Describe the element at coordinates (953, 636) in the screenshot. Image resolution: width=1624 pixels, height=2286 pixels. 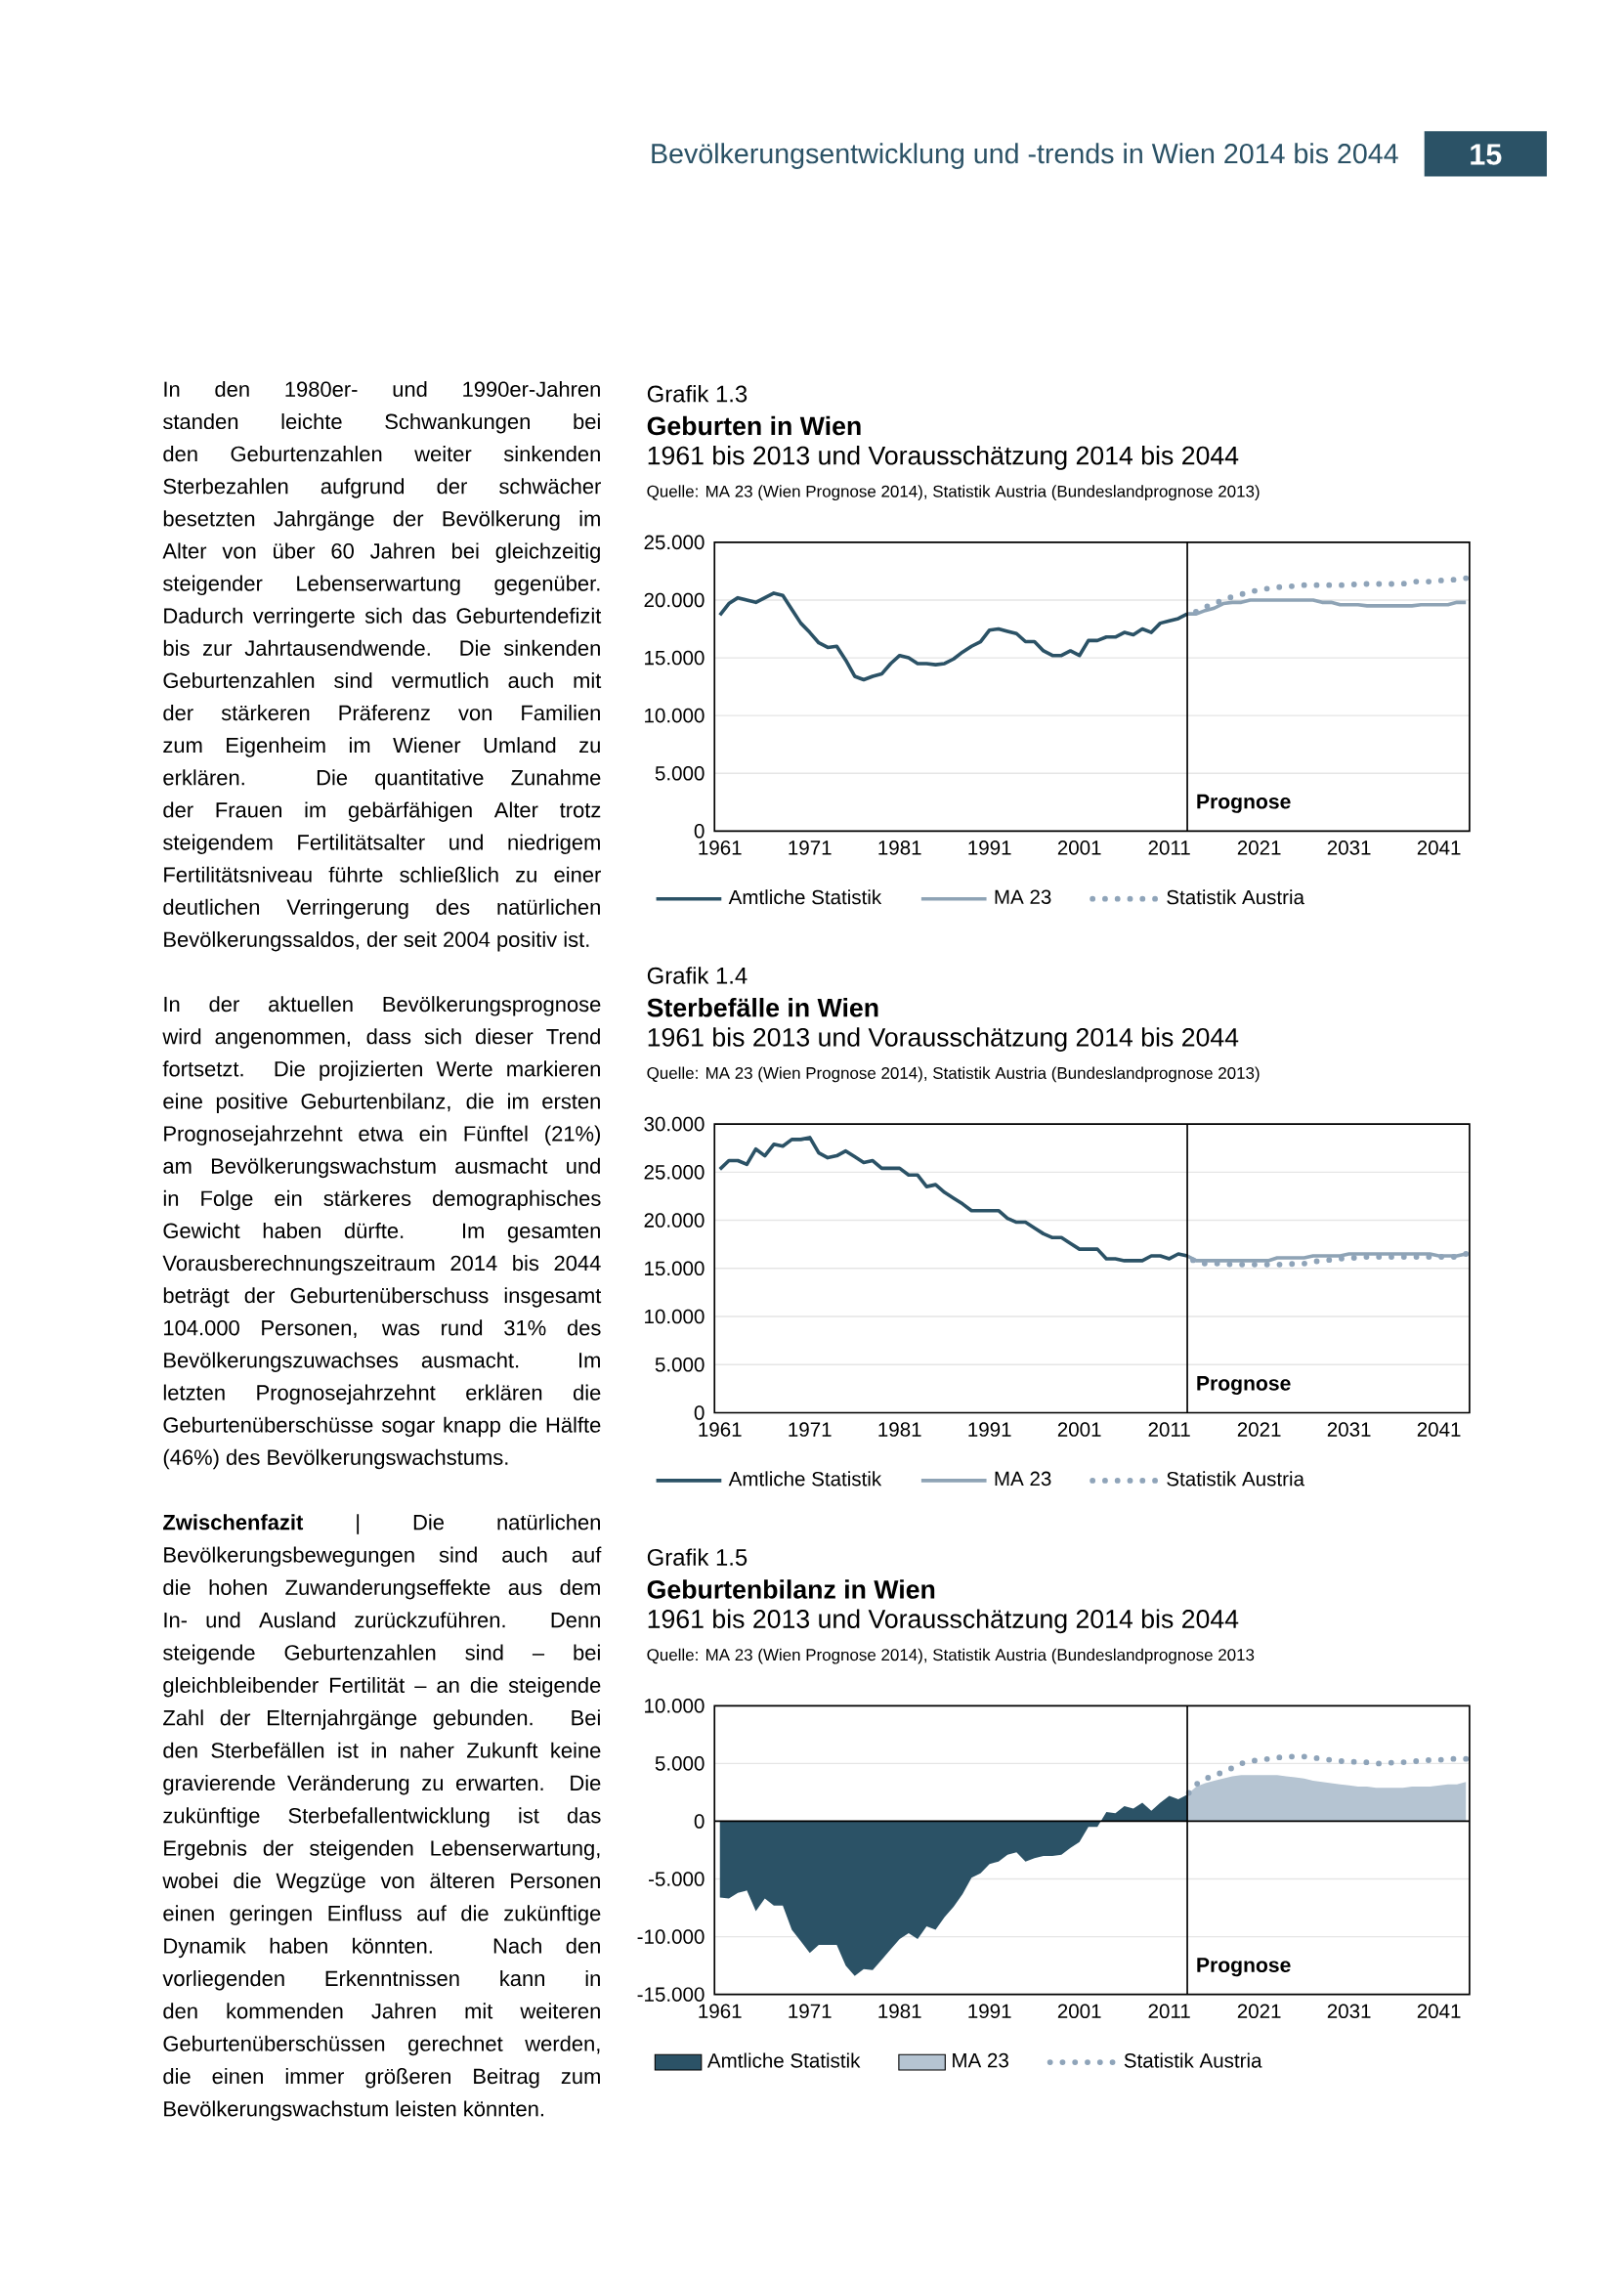
I see `line-series` at that location.